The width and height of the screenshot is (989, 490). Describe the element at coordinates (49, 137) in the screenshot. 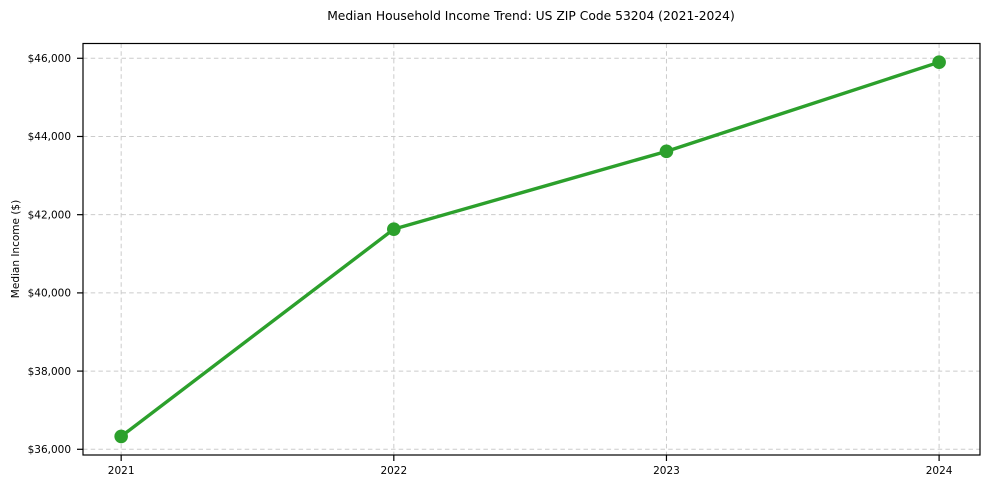

I see `y-tick-label: $44,000` at that location.